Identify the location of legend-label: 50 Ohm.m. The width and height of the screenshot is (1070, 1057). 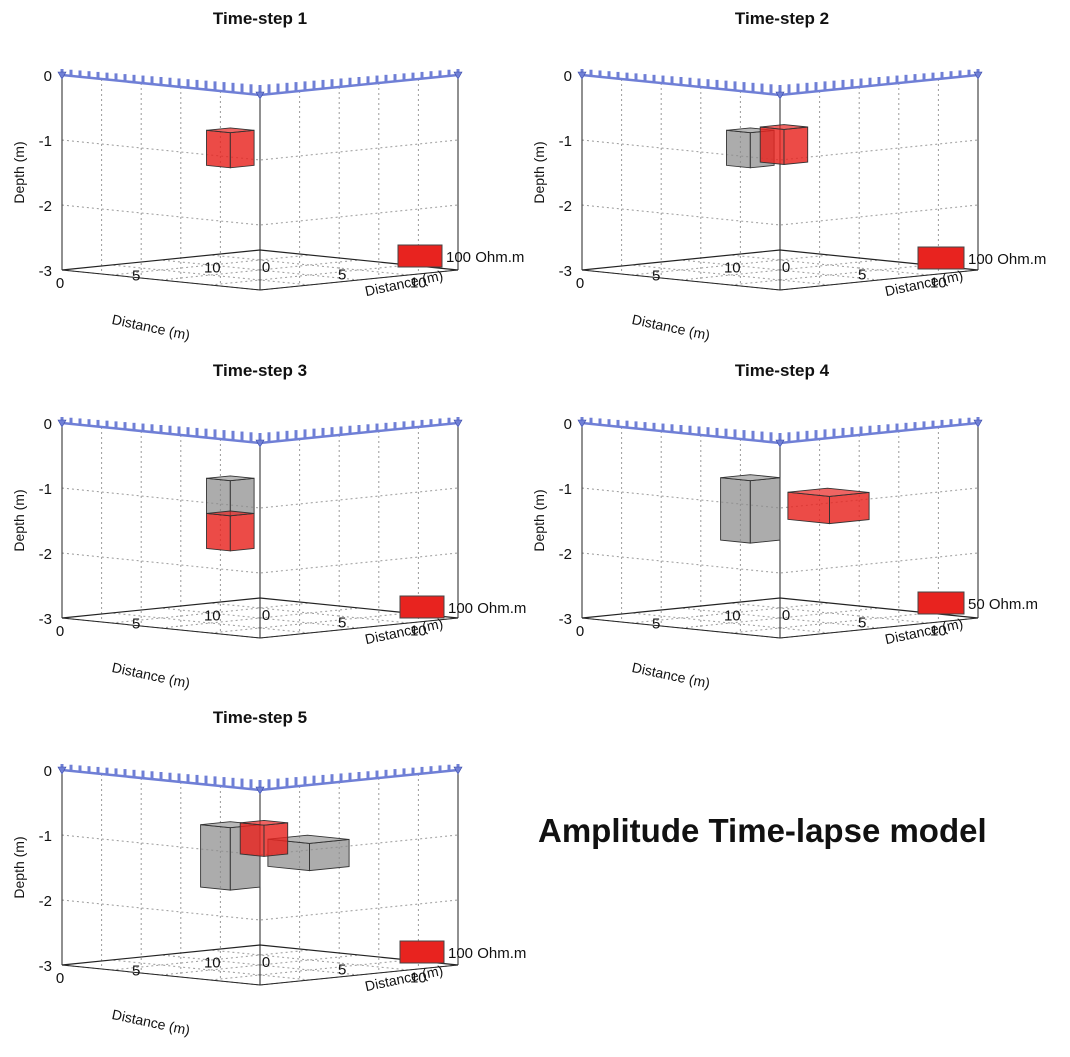
(1003, 604).